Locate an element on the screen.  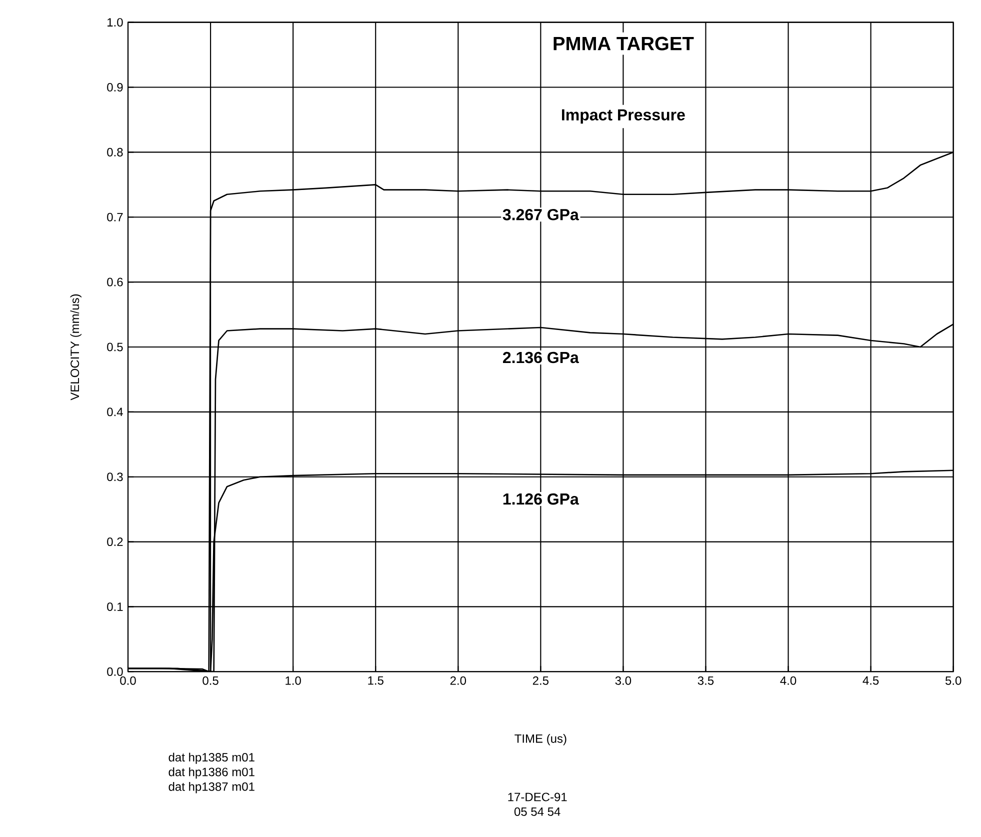
y-tick-label: 0.8 is located at coordinates (115, 152).